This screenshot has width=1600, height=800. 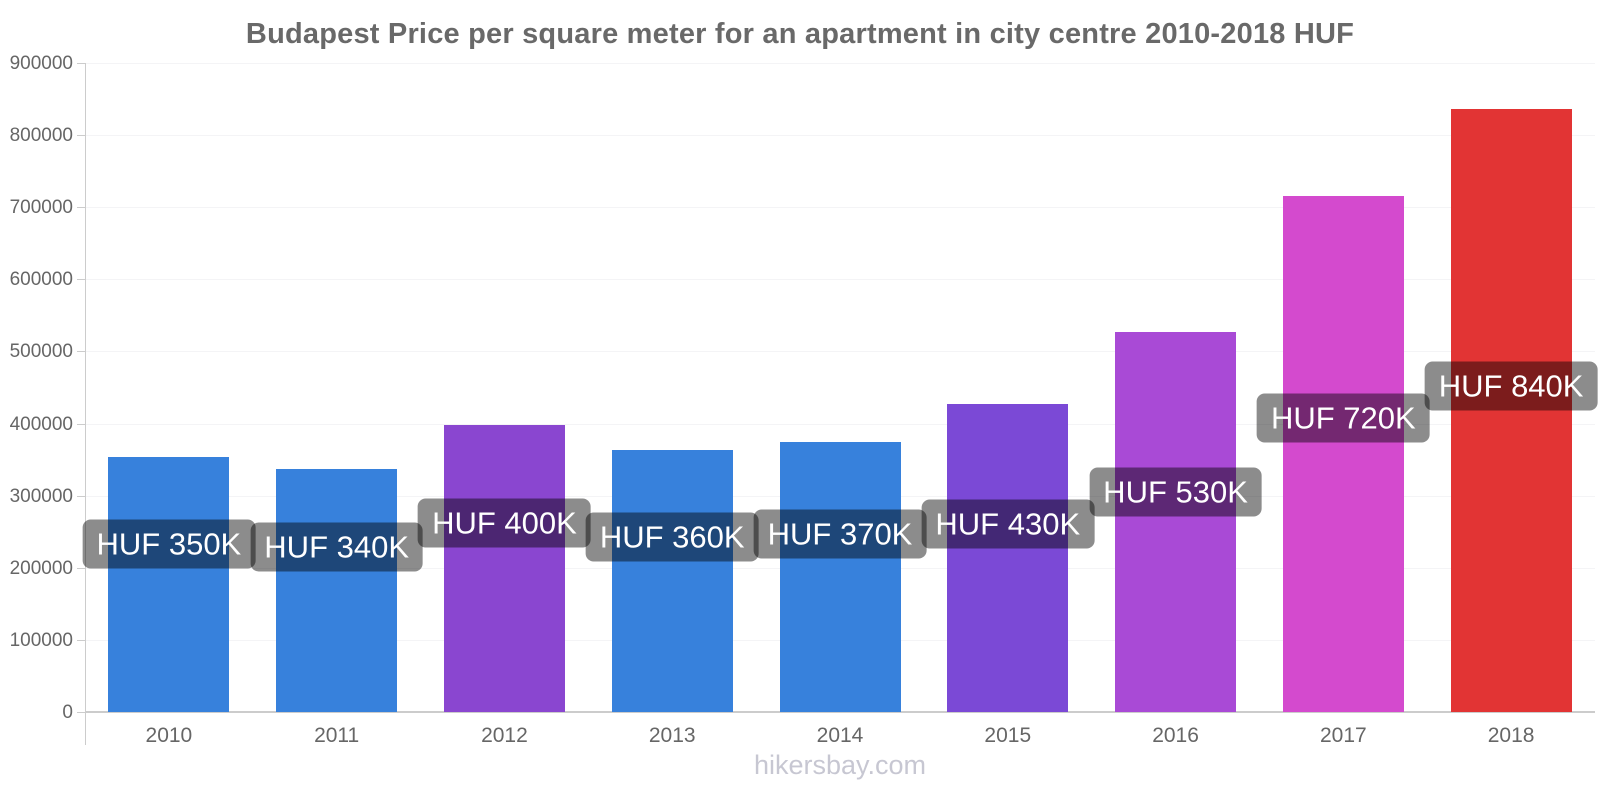 What do you see at coordinates (41, 352) in the screenshot?
I see `y-axis-label: 500000` at bounding box center [41, 352].